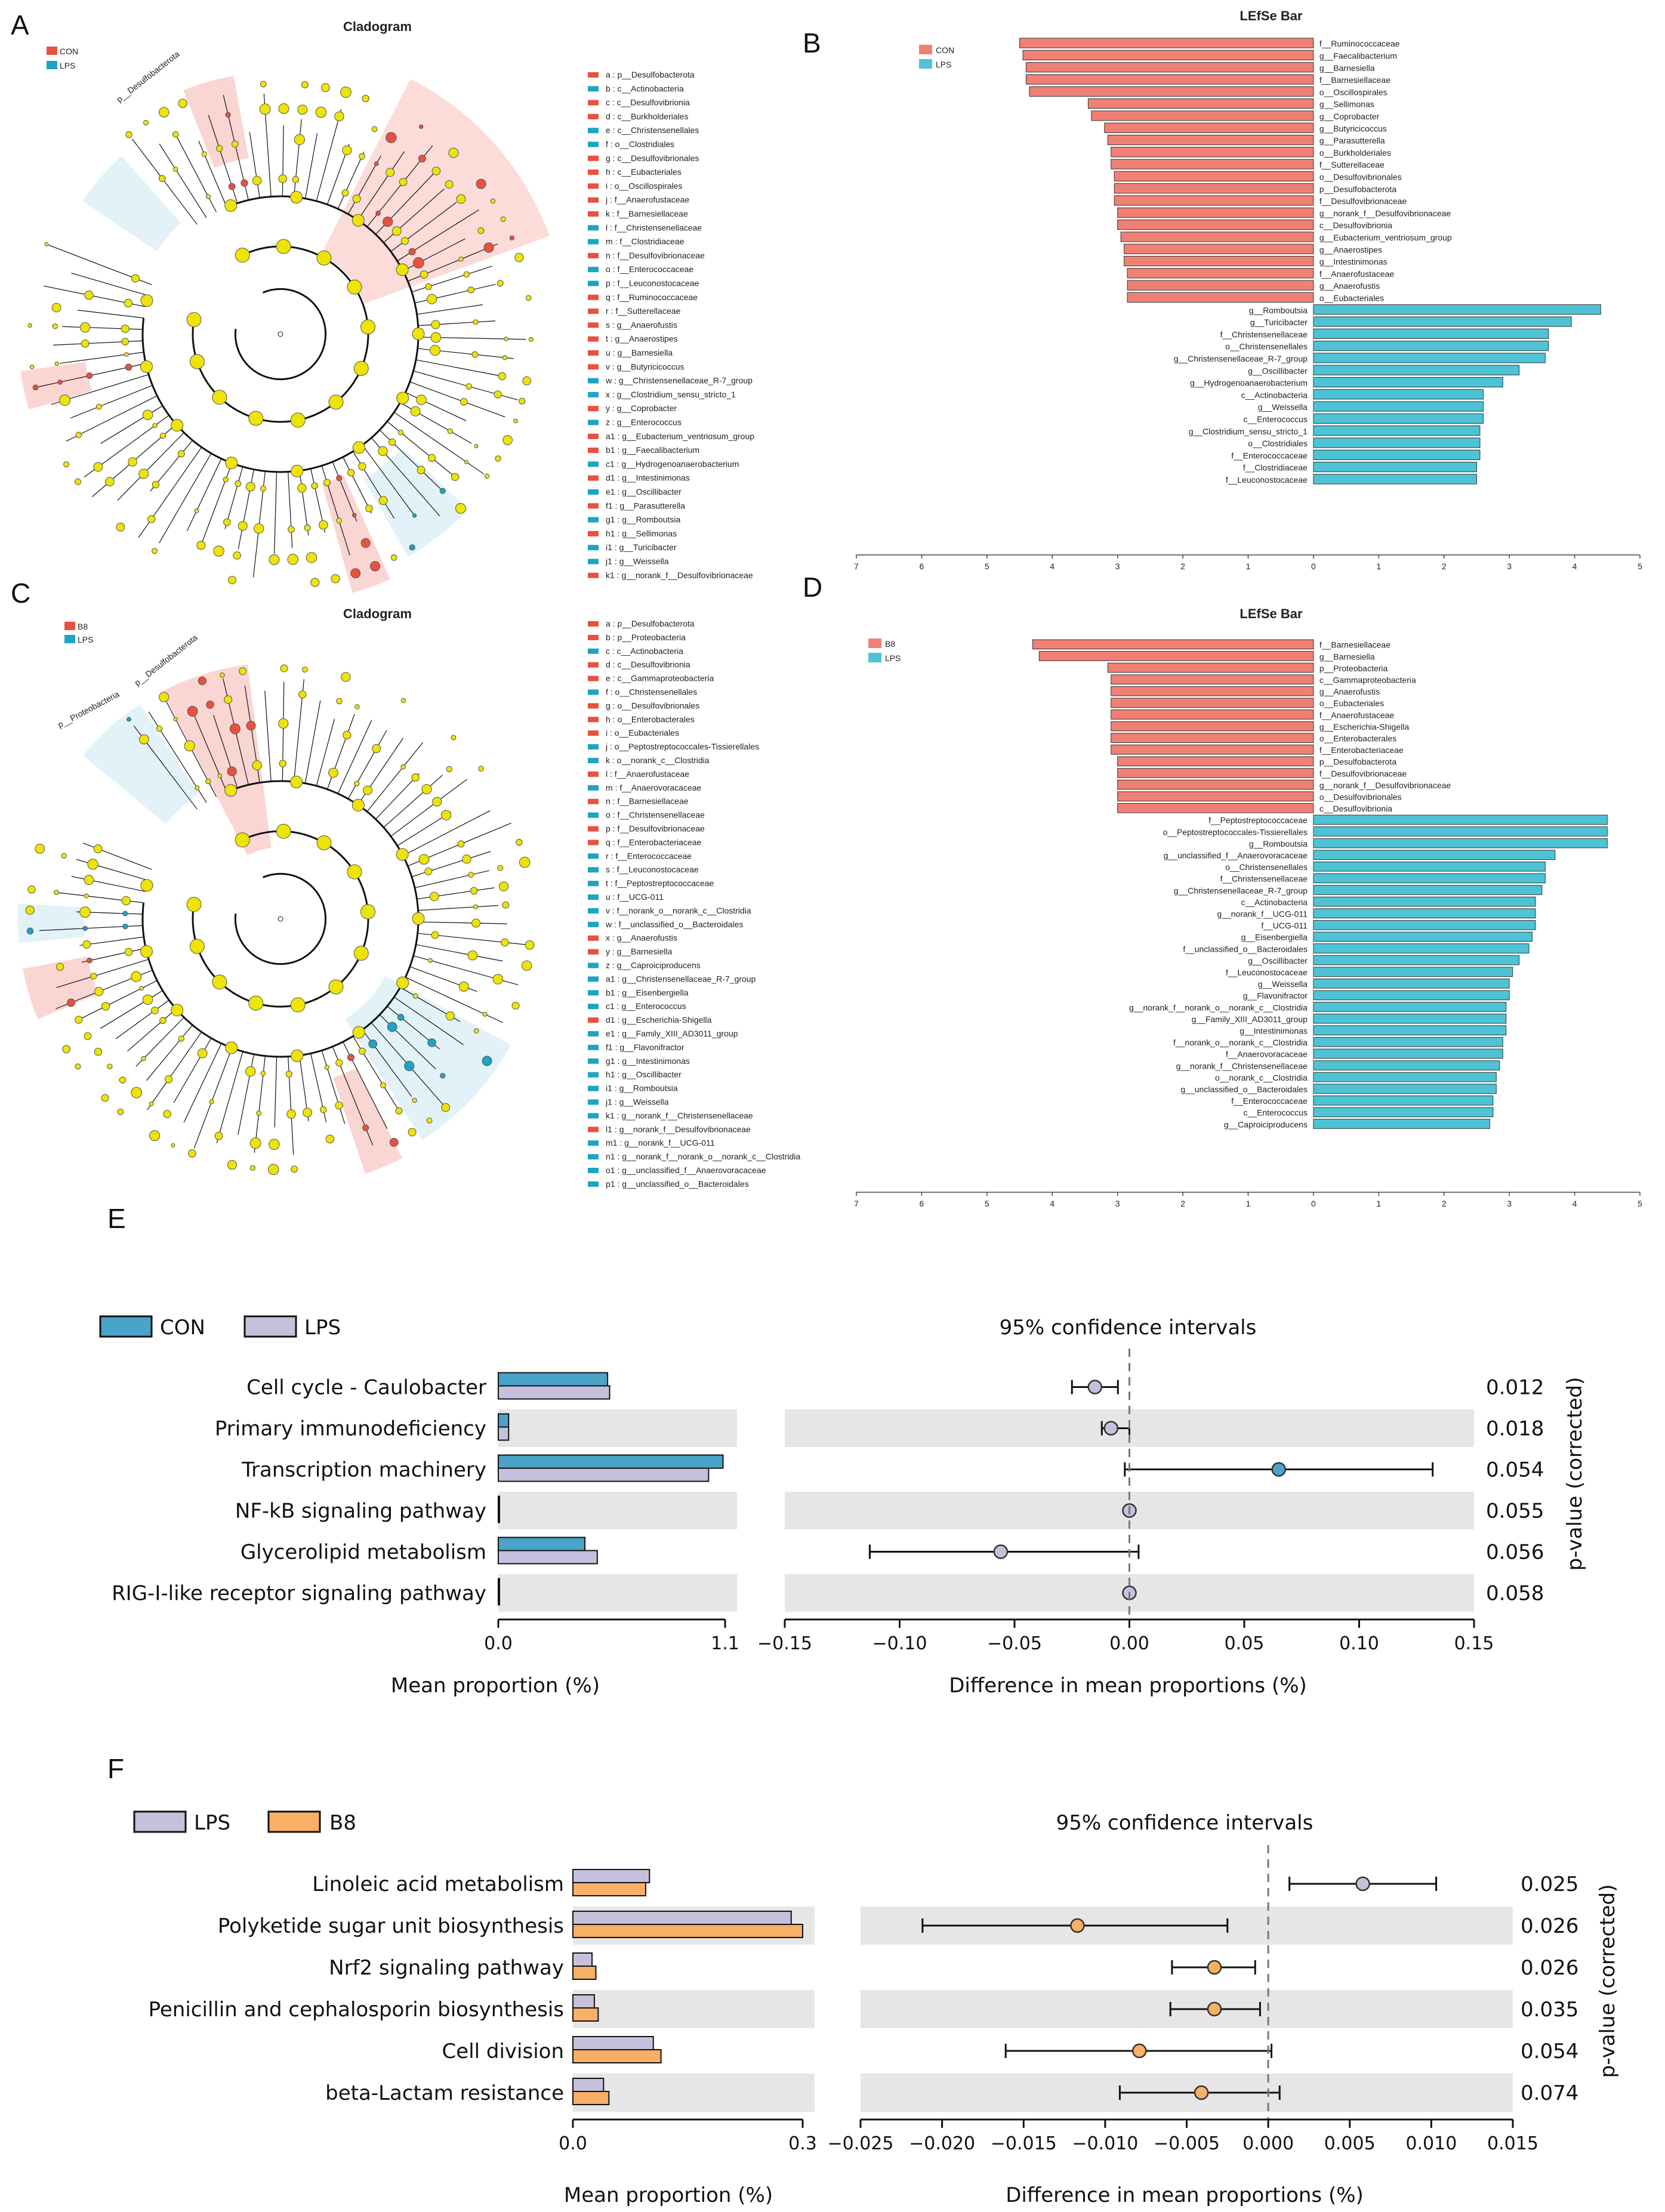 The width and height of the screenshot is (1665, 2212). What do you see at coordinates (645, 366) in the screenshot?
I see `key-label: v : g__Butyricicoccus` at bounding box center [645, 366].